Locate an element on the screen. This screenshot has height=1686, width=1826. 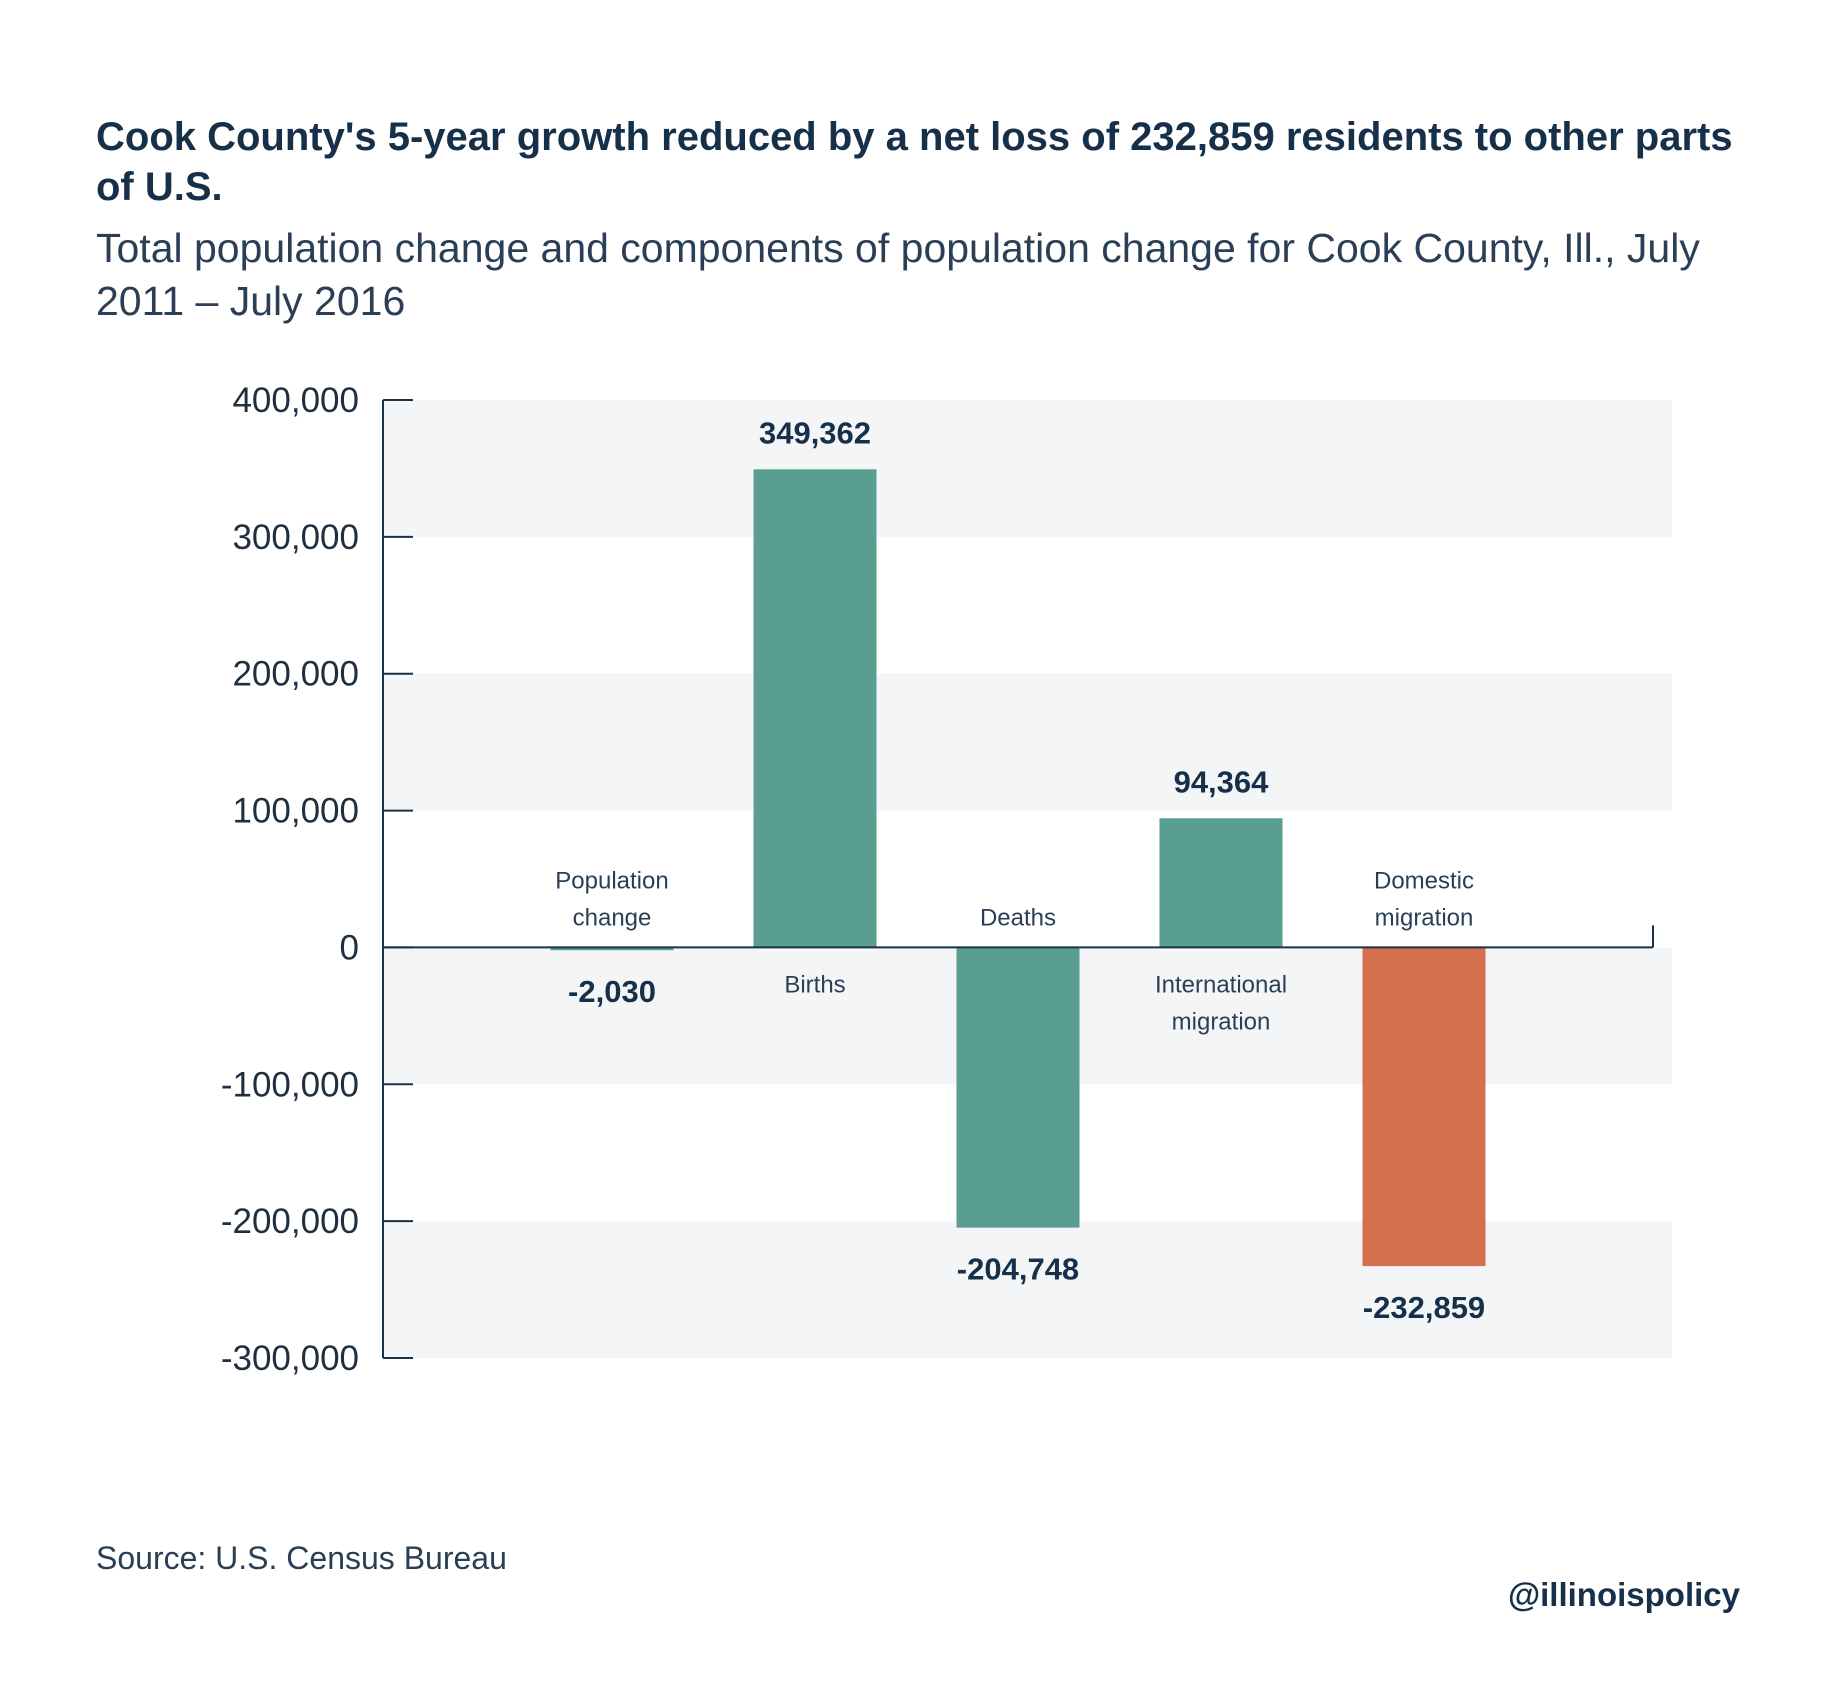
y-tick-label: 0 is located at coordinates (349, 947).